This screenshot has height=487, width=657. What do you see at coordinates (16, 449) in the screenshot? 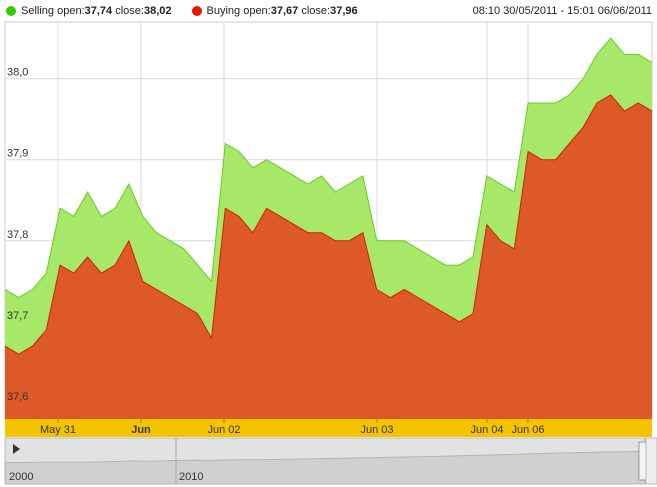
I see `play-icon` at bounding box center [16, 449].